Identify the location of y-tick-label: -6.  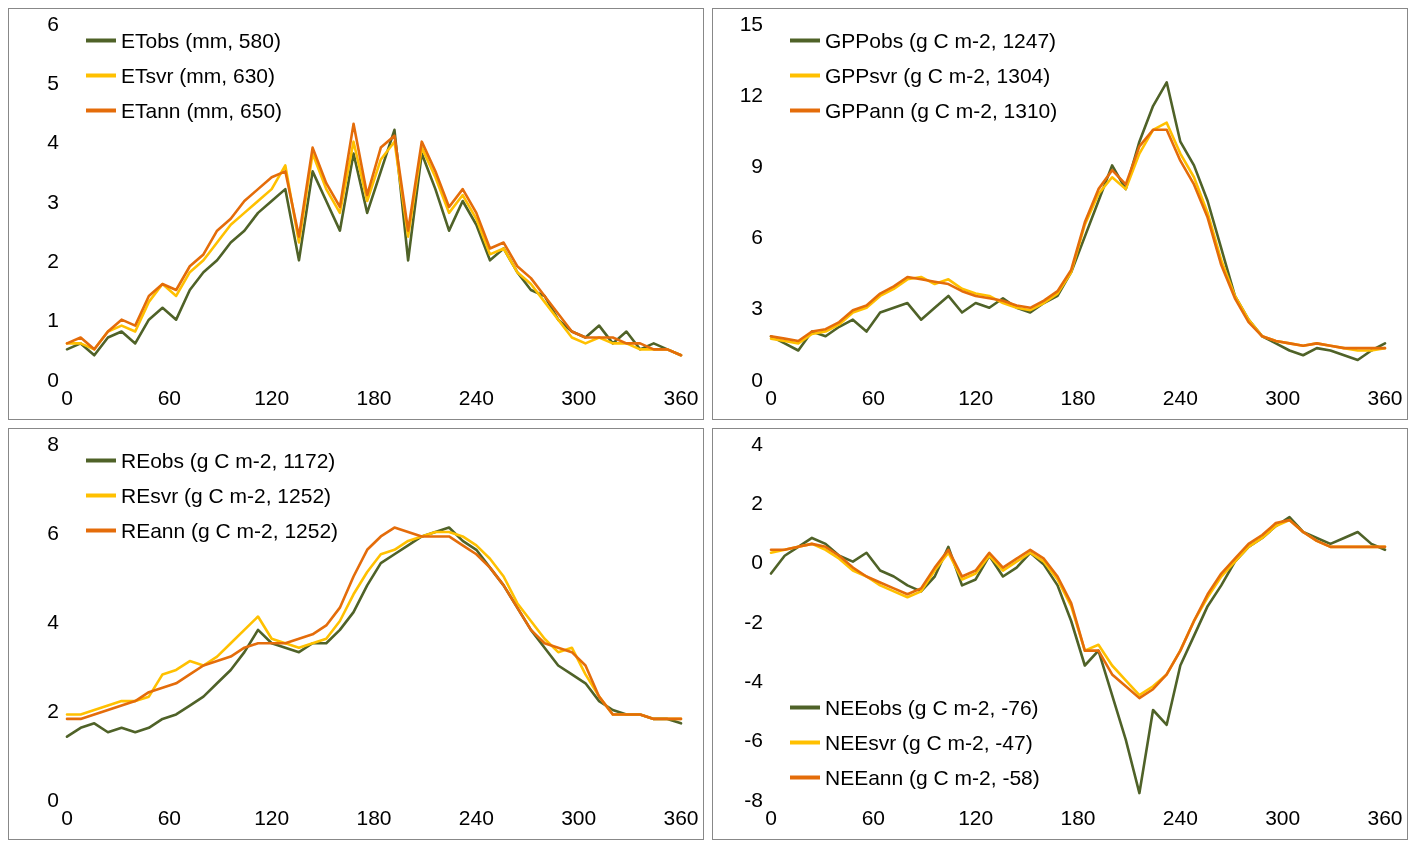
(753, 740).